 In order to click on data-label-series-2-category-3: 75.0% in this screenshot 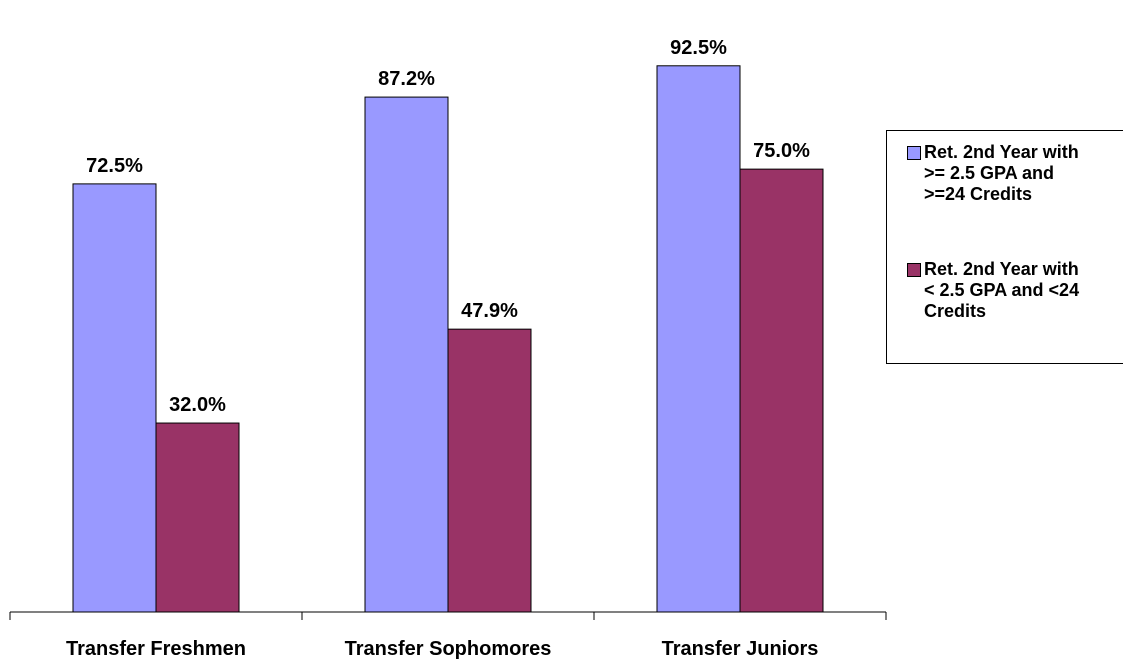, I will do `click(781, 151)`.